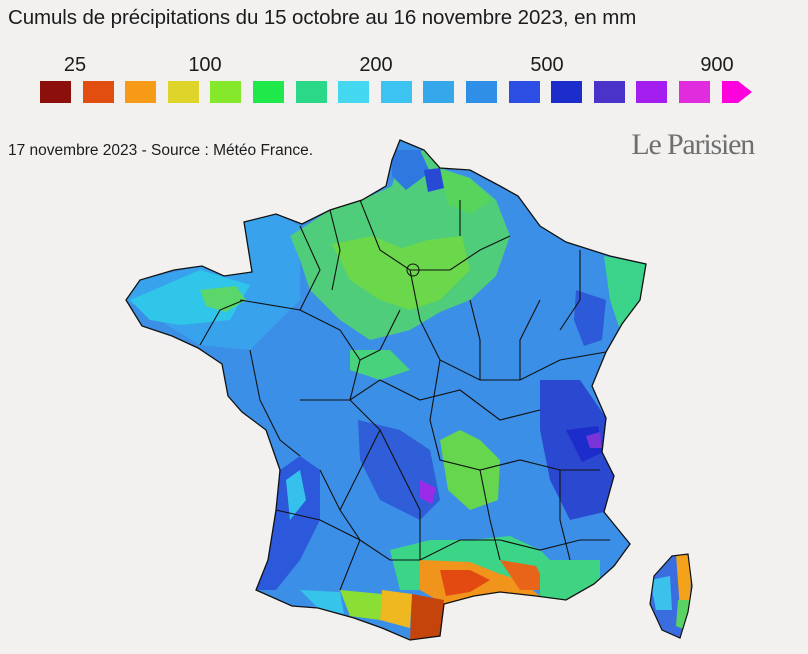 The width and height of the screenshot is (808, 654). Describe the element at coordinates (466, 192) in the screenshot. I see `north-green` at that location.